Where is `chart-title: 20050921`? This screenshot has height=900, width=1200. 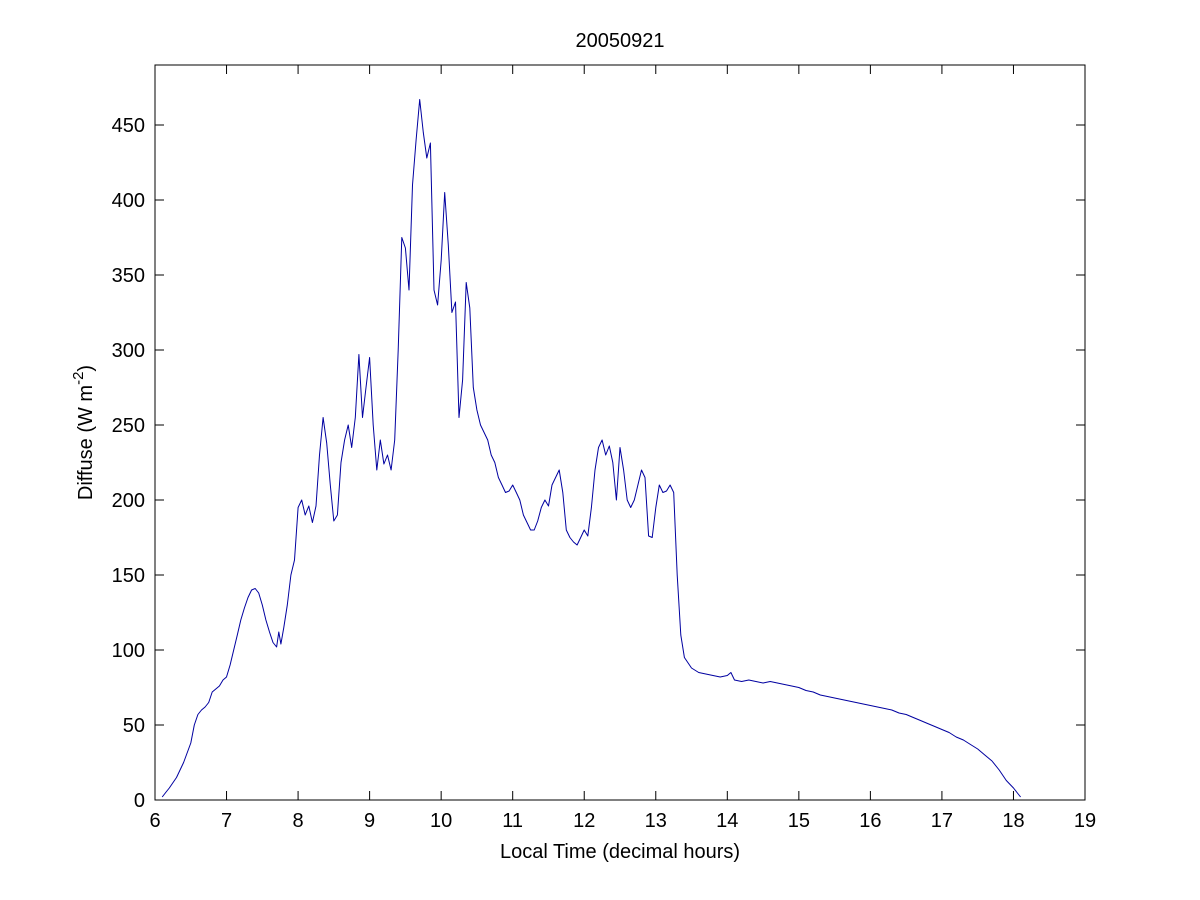
chart-title: 20050921 is located at coordinates (620, 41).